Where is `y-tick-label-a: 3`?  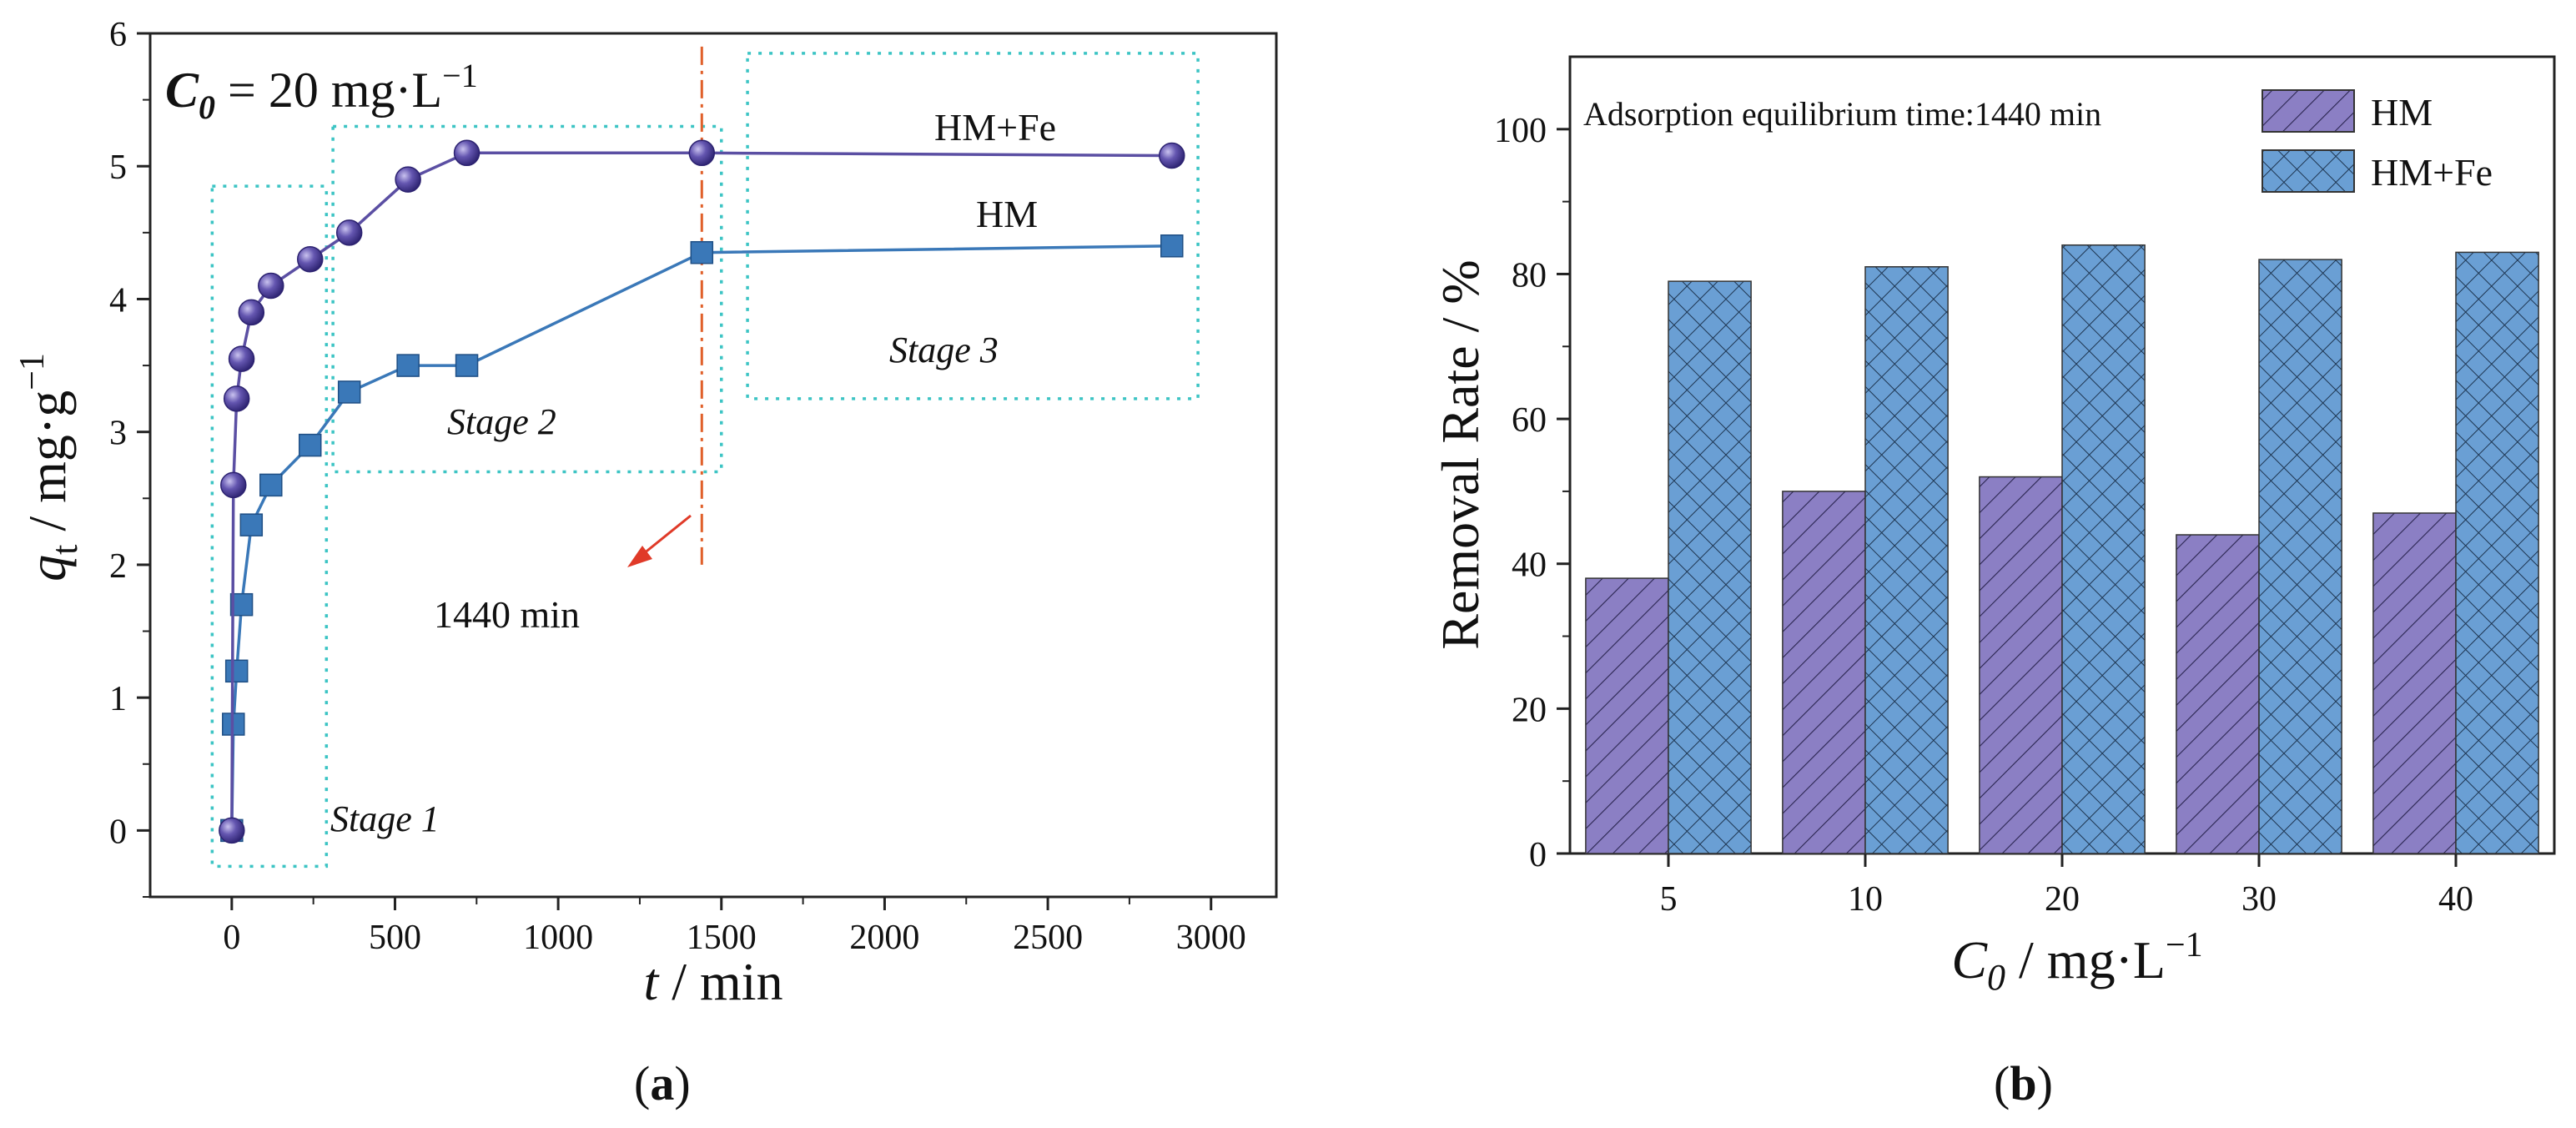
y-tick-label-a: 3 is located at coordinates (118, 434).